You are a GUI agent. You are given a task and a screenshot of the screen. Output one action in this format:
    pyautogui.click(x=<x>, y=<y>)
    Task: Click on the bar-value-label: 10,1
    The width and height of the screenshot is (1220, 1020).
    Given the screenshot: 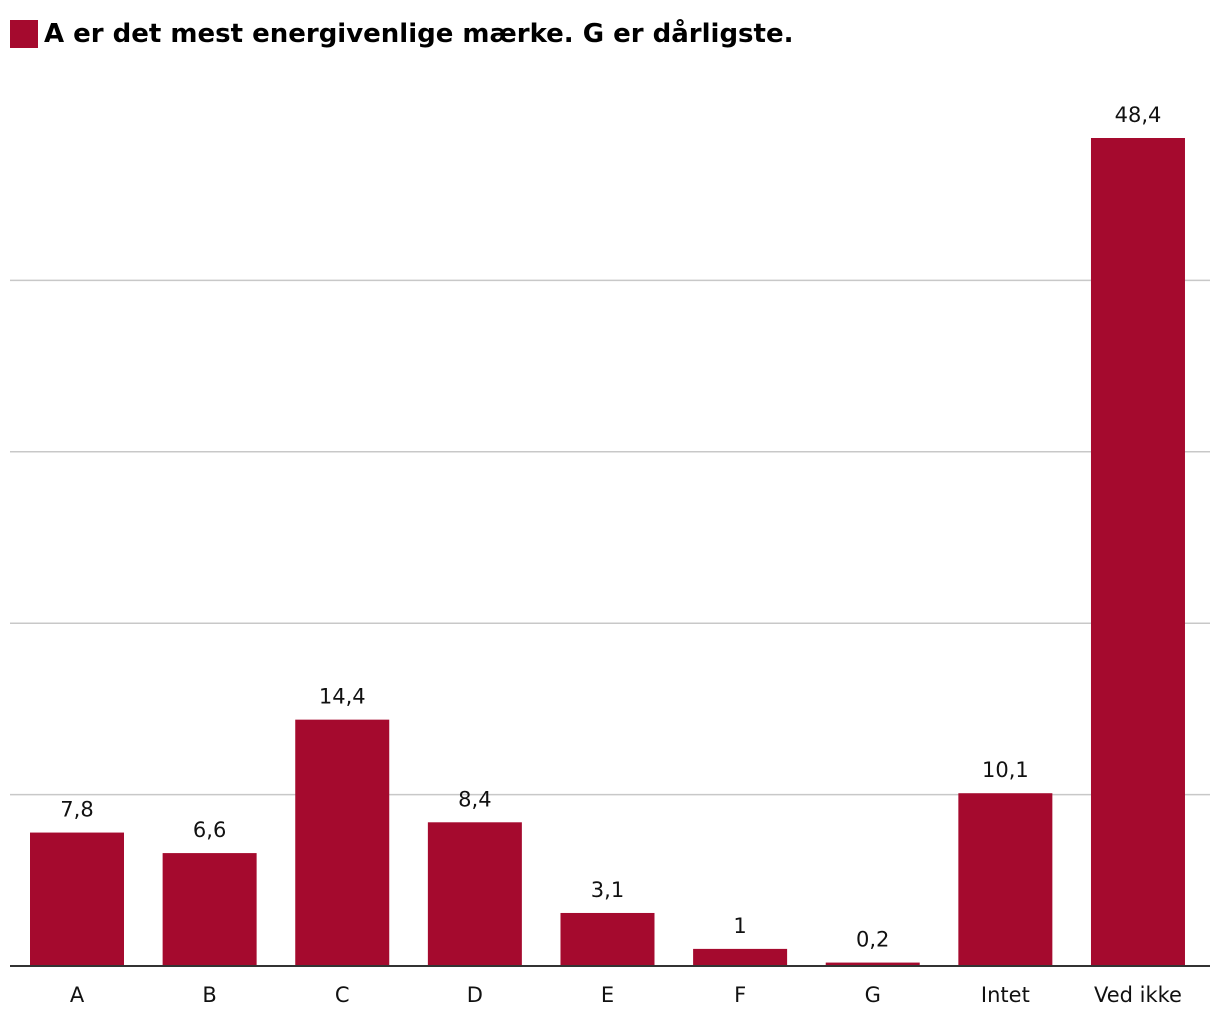 What is the action you would take?
    pyautogui.click(x=1005, y=770)
    